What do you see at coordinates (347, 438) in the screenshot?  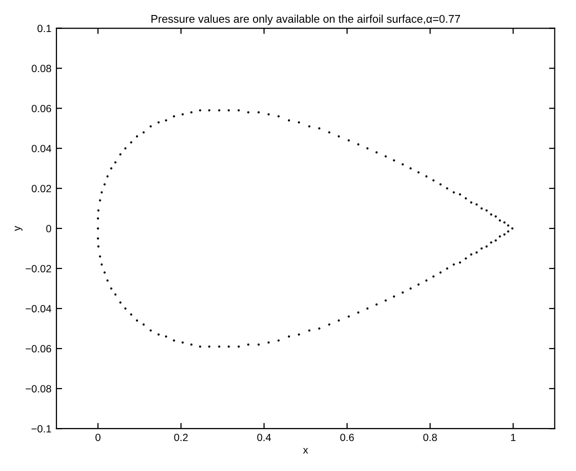 I see `x-tick-label: 0.6` at bounding box center [347, 438].